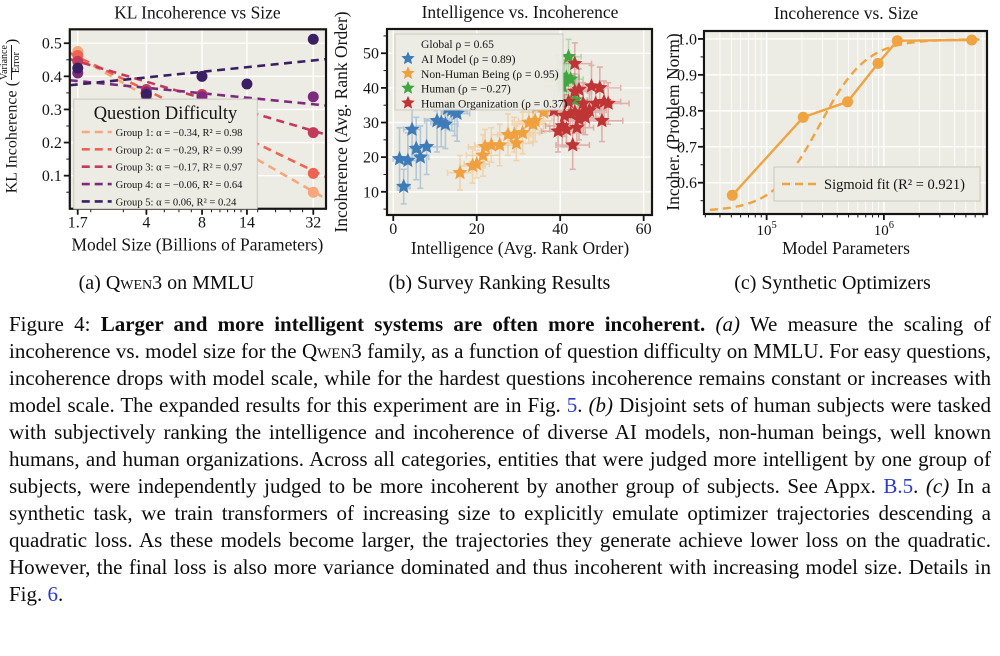 Image resolution: width=1000 pixels, height=656 pixels. I want to click on fraction-denominator: Error, so click(16, 63).